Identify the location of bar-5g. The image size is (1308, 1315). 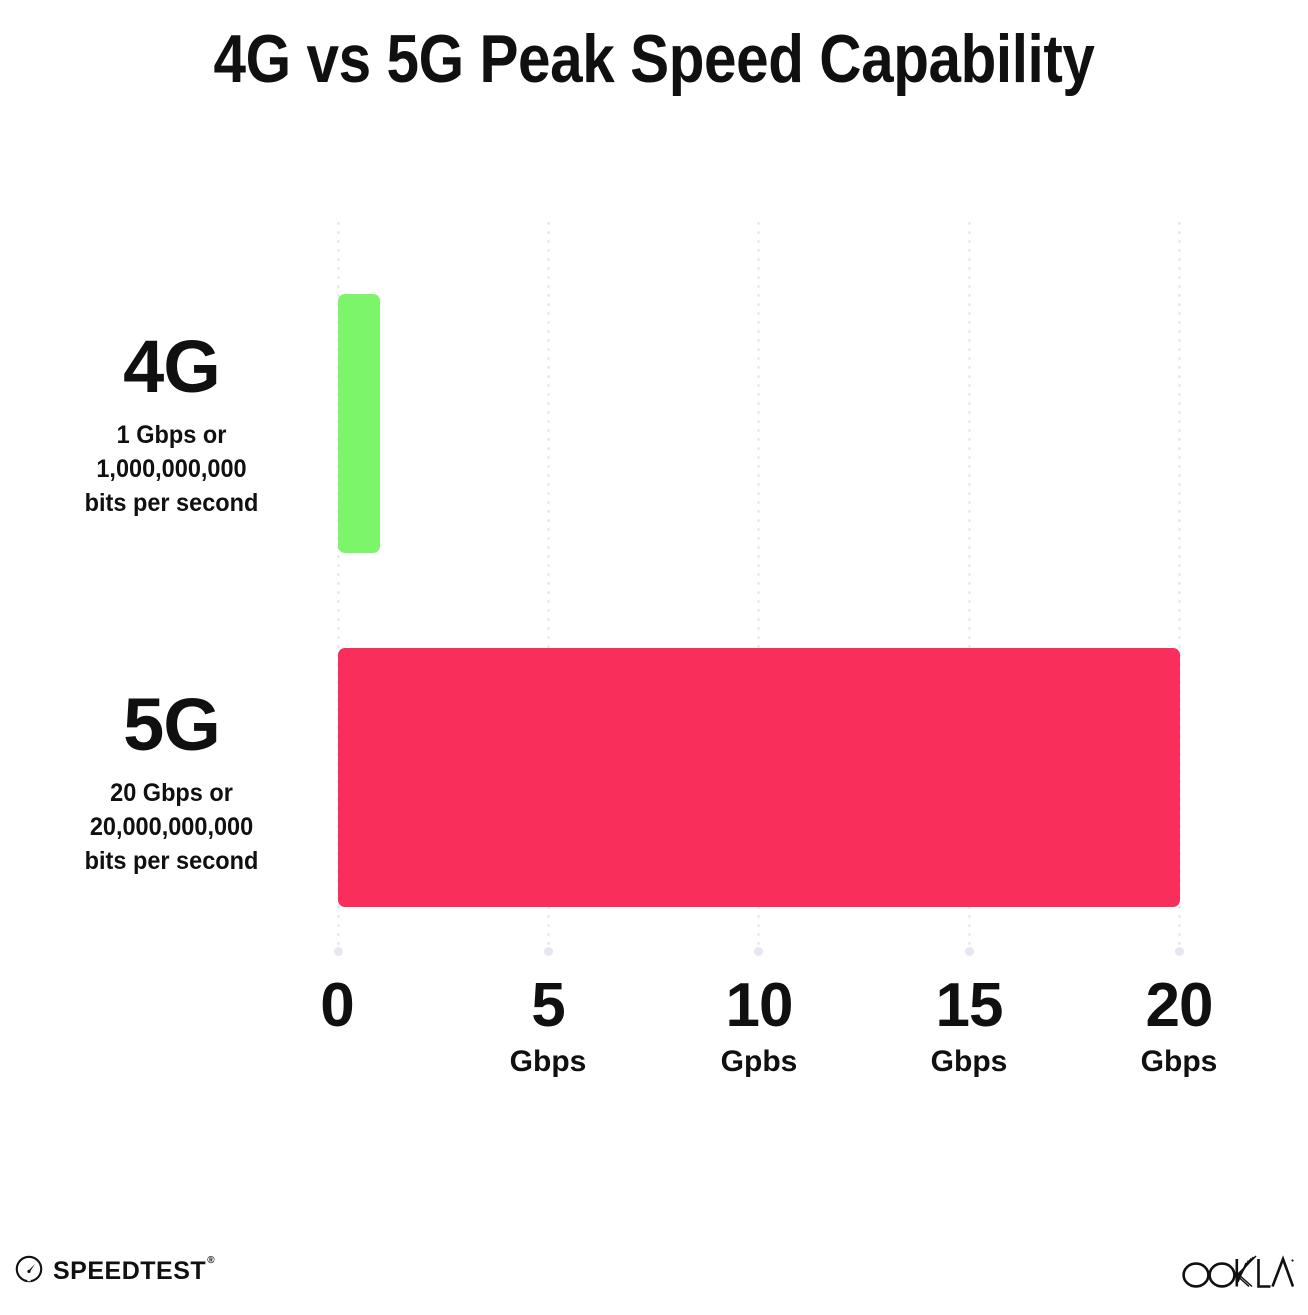
(759, 777).